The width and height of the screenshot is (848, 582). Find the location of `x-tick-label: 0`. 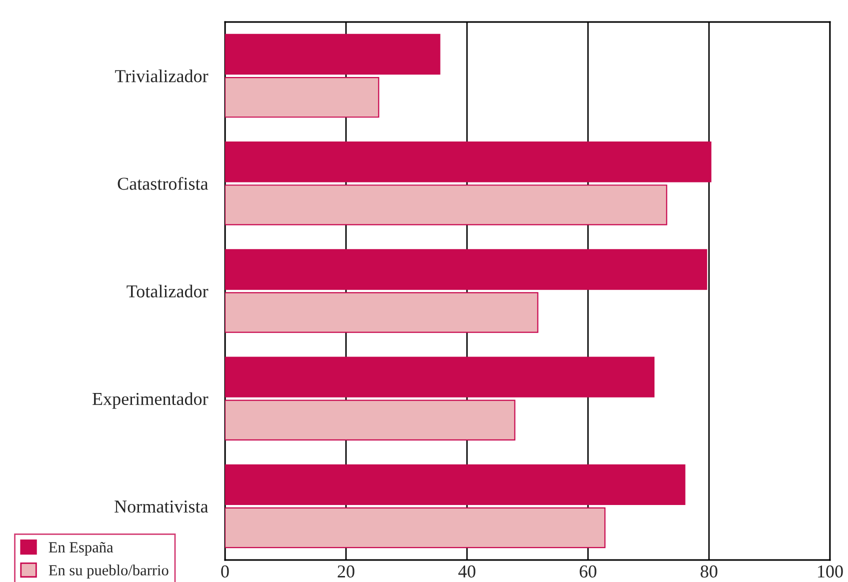

x-tick-label: 0 is located at coordinates (225, 571).